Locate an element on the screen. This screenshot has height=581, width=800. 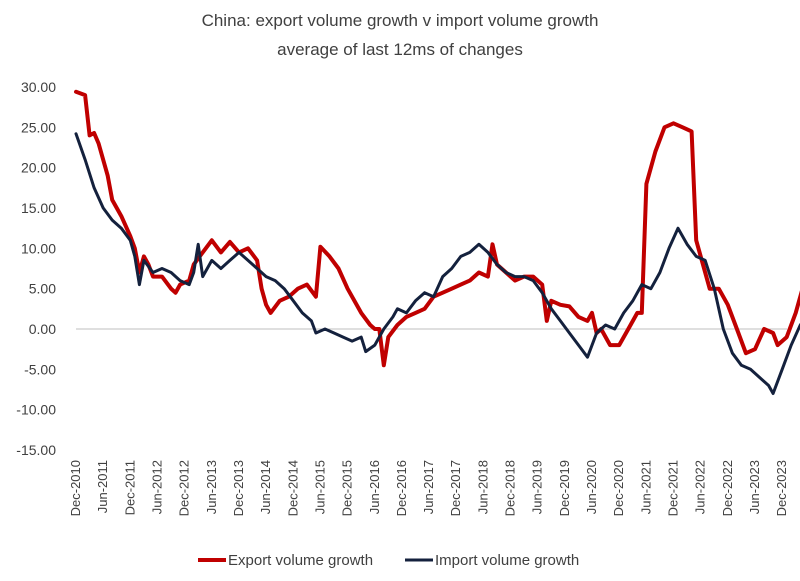
x-tick-label: Jun-2016 is located at coordinates (374, 487).